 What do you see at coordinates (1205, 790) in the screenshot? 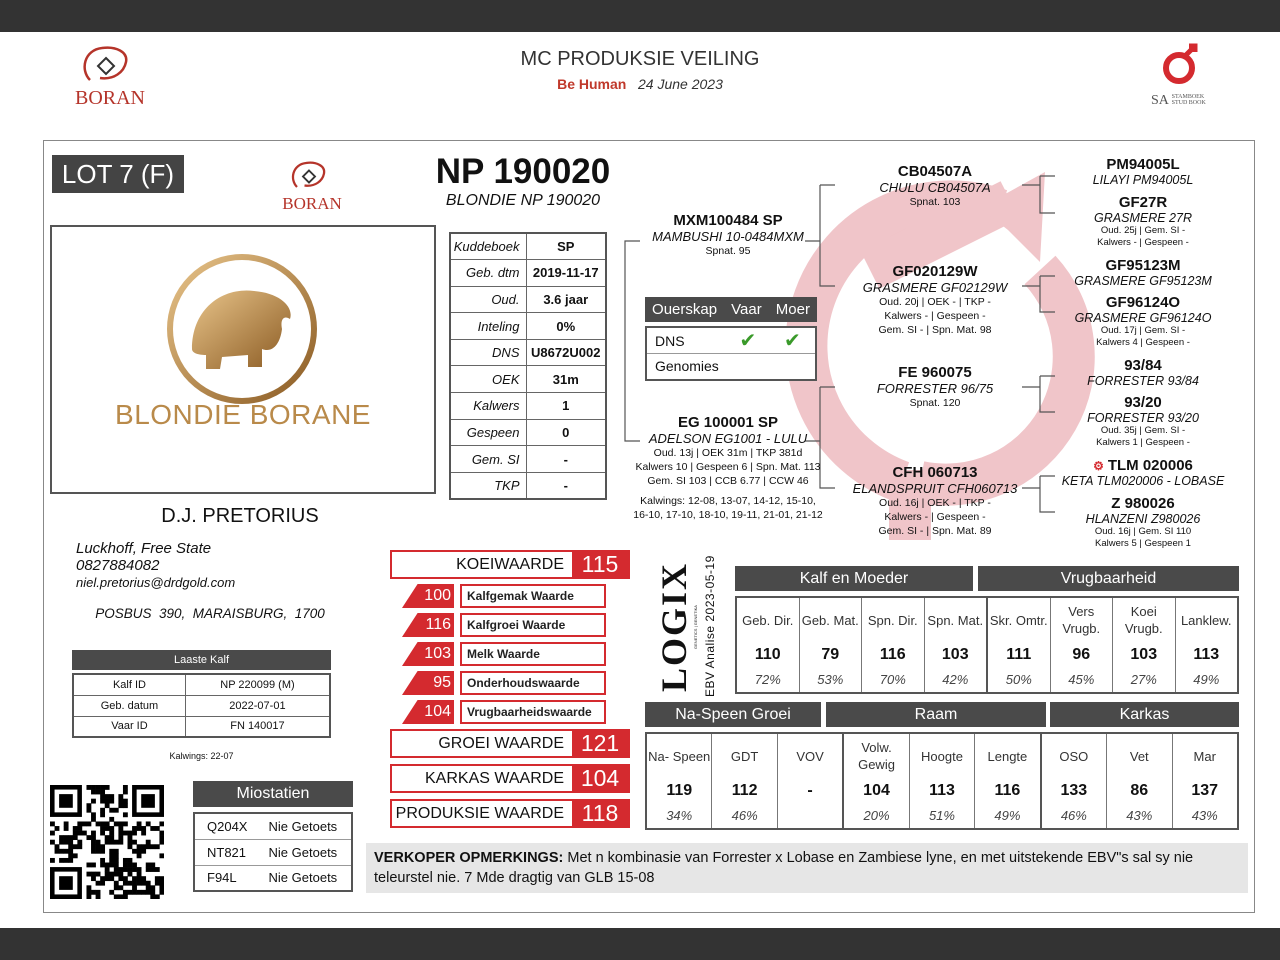
I see `ebv-value: 137` at bounding box center [1205, 790].